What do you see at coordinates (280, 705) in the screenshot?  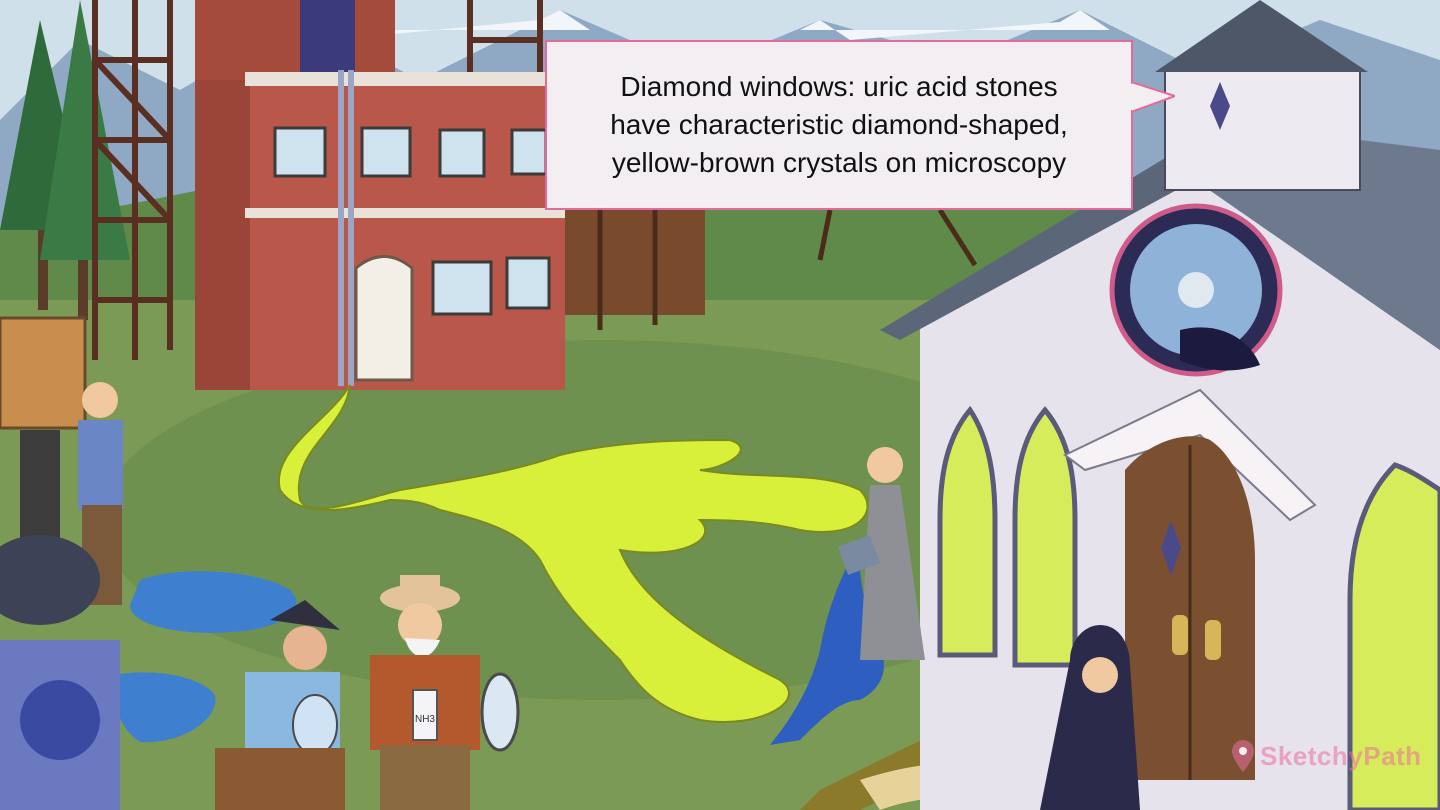 I see `kneeling-miner` at bounding box center [280, 705].